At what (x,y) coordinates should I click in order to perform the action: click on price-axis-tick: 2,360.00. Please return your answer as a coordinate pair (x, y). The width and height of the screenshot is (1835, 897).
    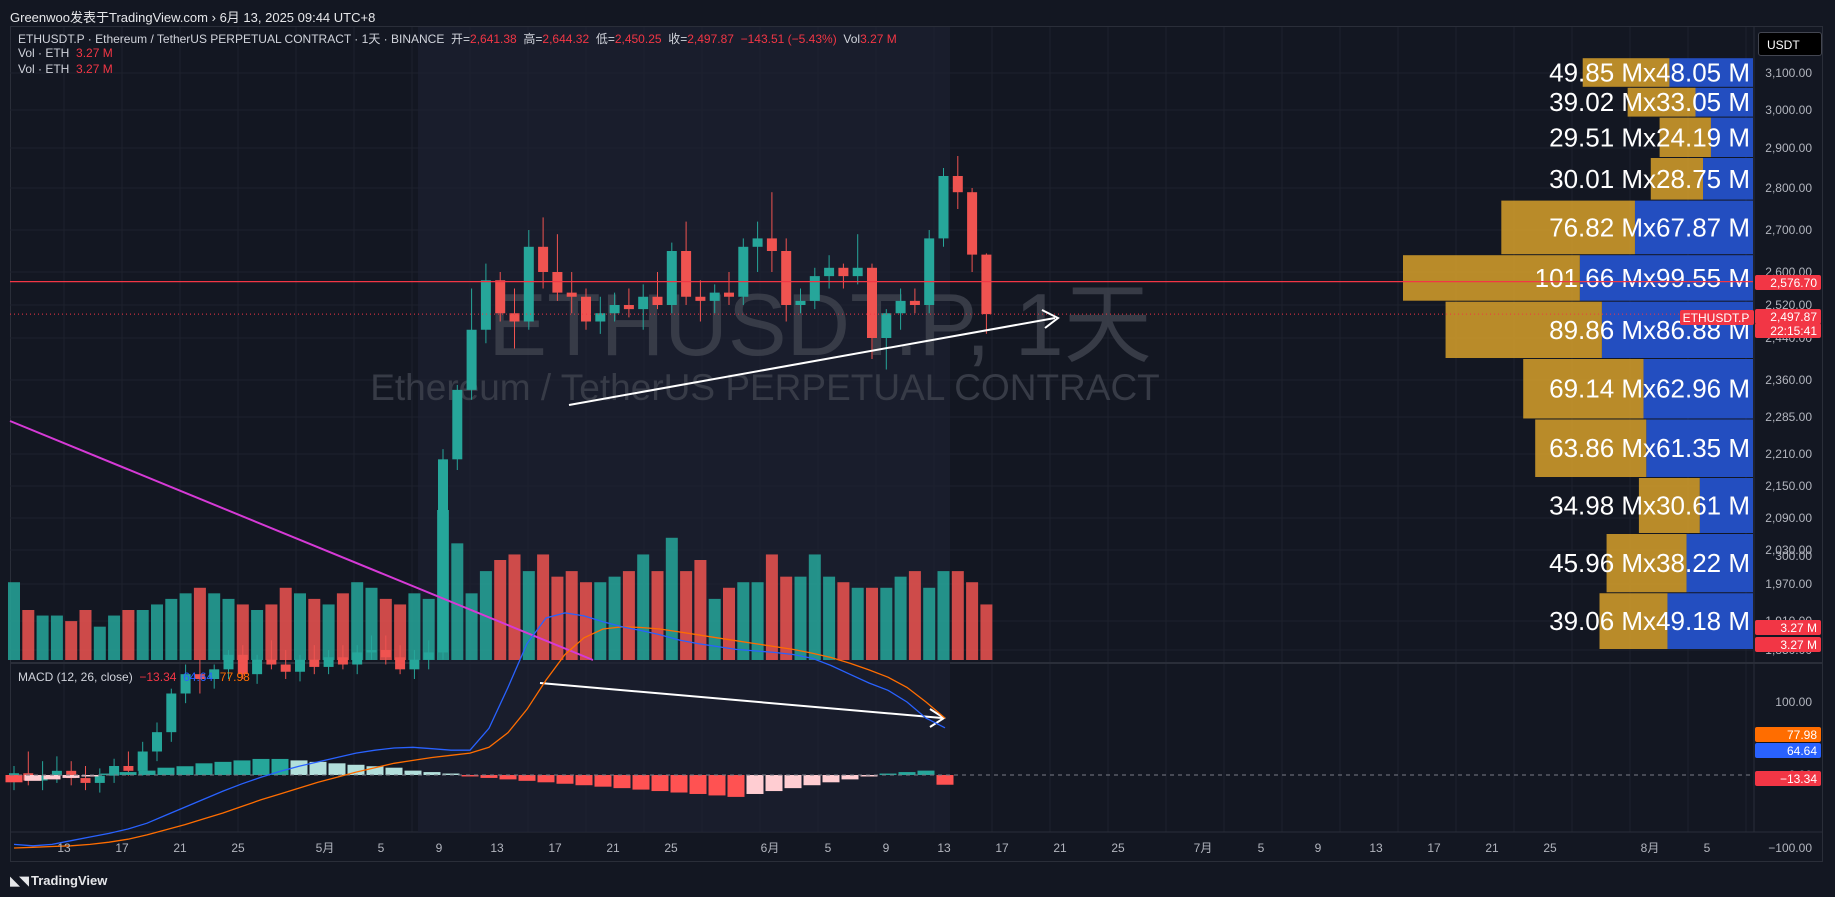
    Looking at the image, I should click on (1788, 380).